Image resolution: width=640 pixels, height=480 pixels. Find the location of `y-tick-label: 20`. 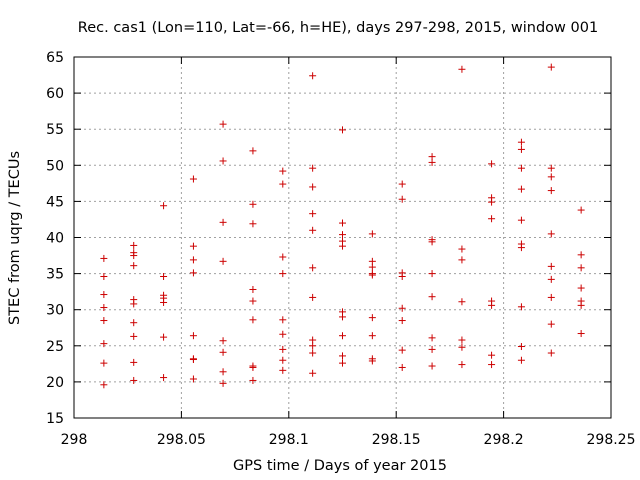

y-tick-label: 20 is located at coordinates (55, 383).